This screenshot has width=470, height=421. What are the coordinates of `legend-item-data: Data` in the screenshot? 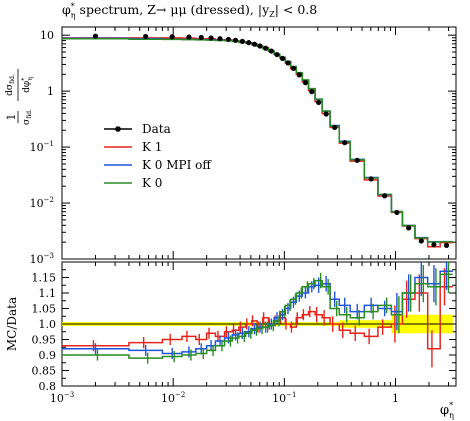 It's located at (137, 129).